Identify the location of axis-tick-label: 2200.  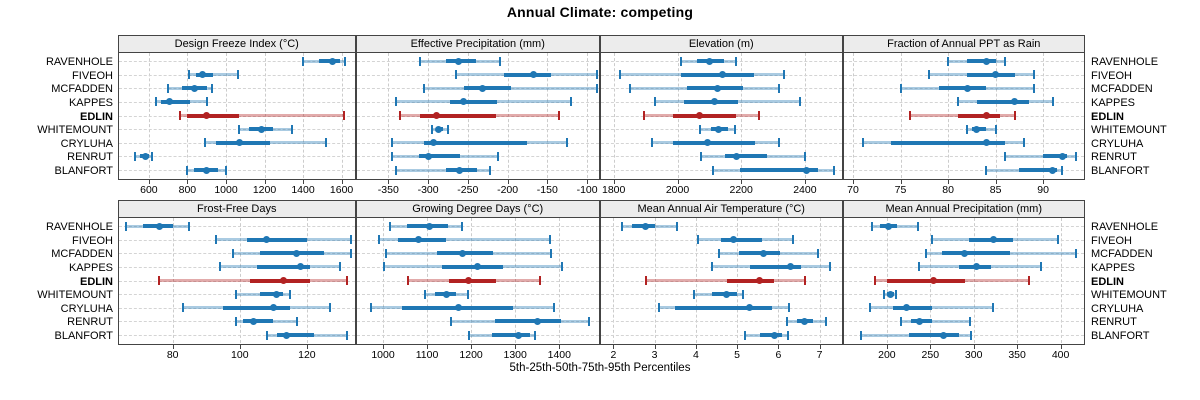
(741, 190).